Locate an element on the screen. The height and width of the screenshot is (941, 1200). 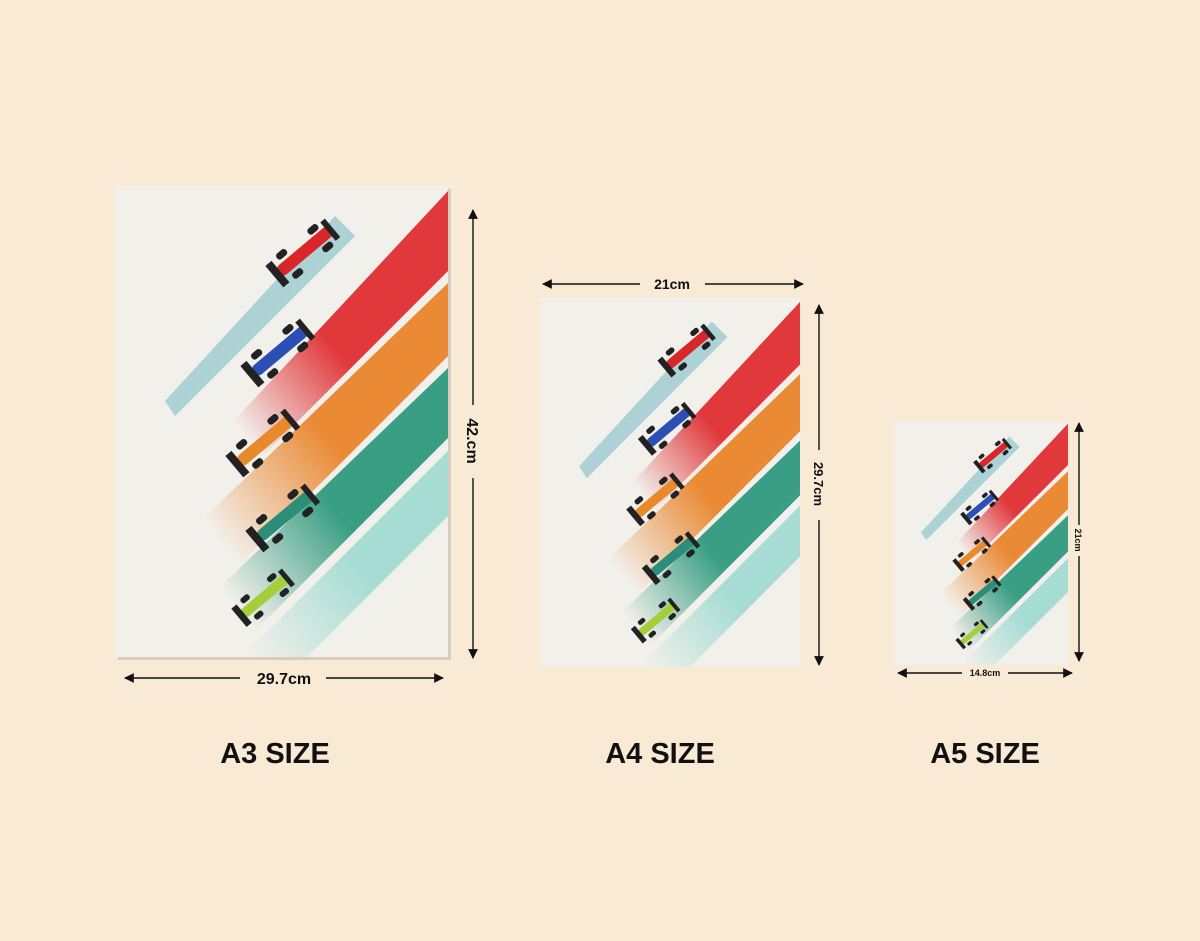
poster-a5 is located at coordinates (981, 564).